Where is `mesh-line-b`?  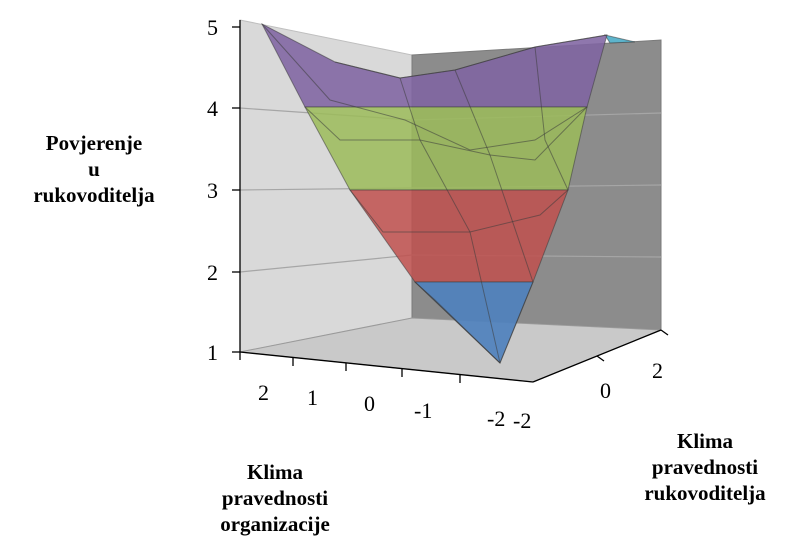 mesh-line-b is located at coordinates (446, 133).